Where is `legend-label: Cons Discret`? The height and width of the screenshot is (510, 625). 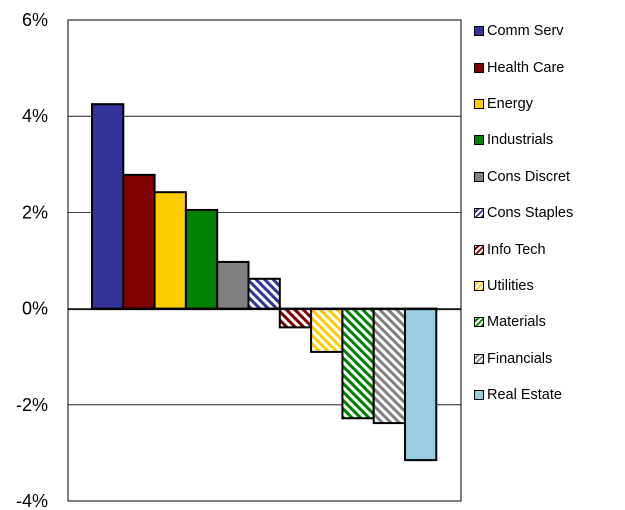 legend-label: Cons Discret is located at coordinates (528, 176).